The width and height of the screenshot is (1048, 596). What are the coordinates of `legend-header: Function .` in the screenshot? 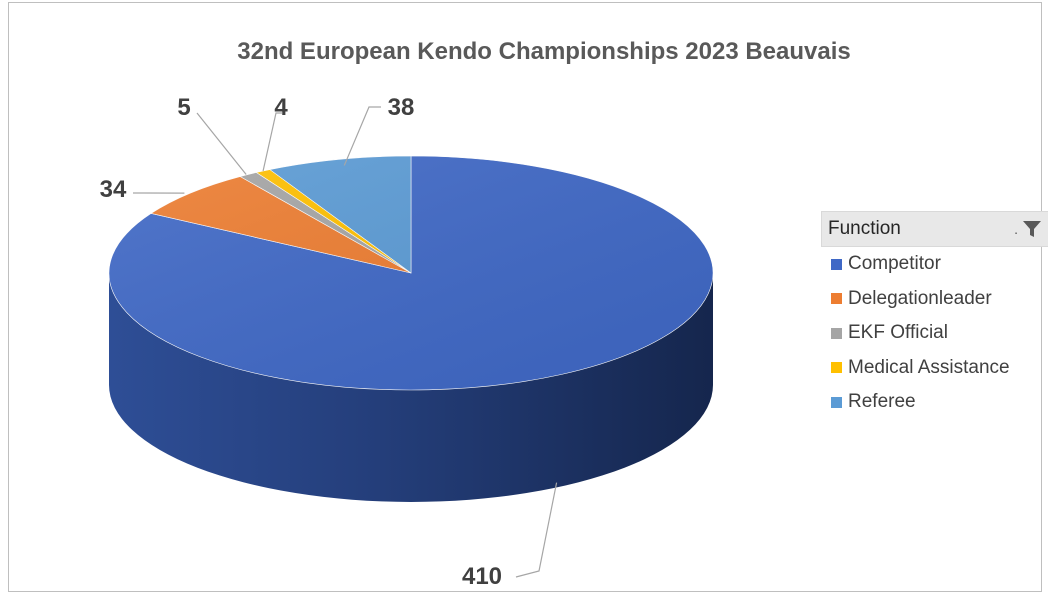 It's located at (934, 229).